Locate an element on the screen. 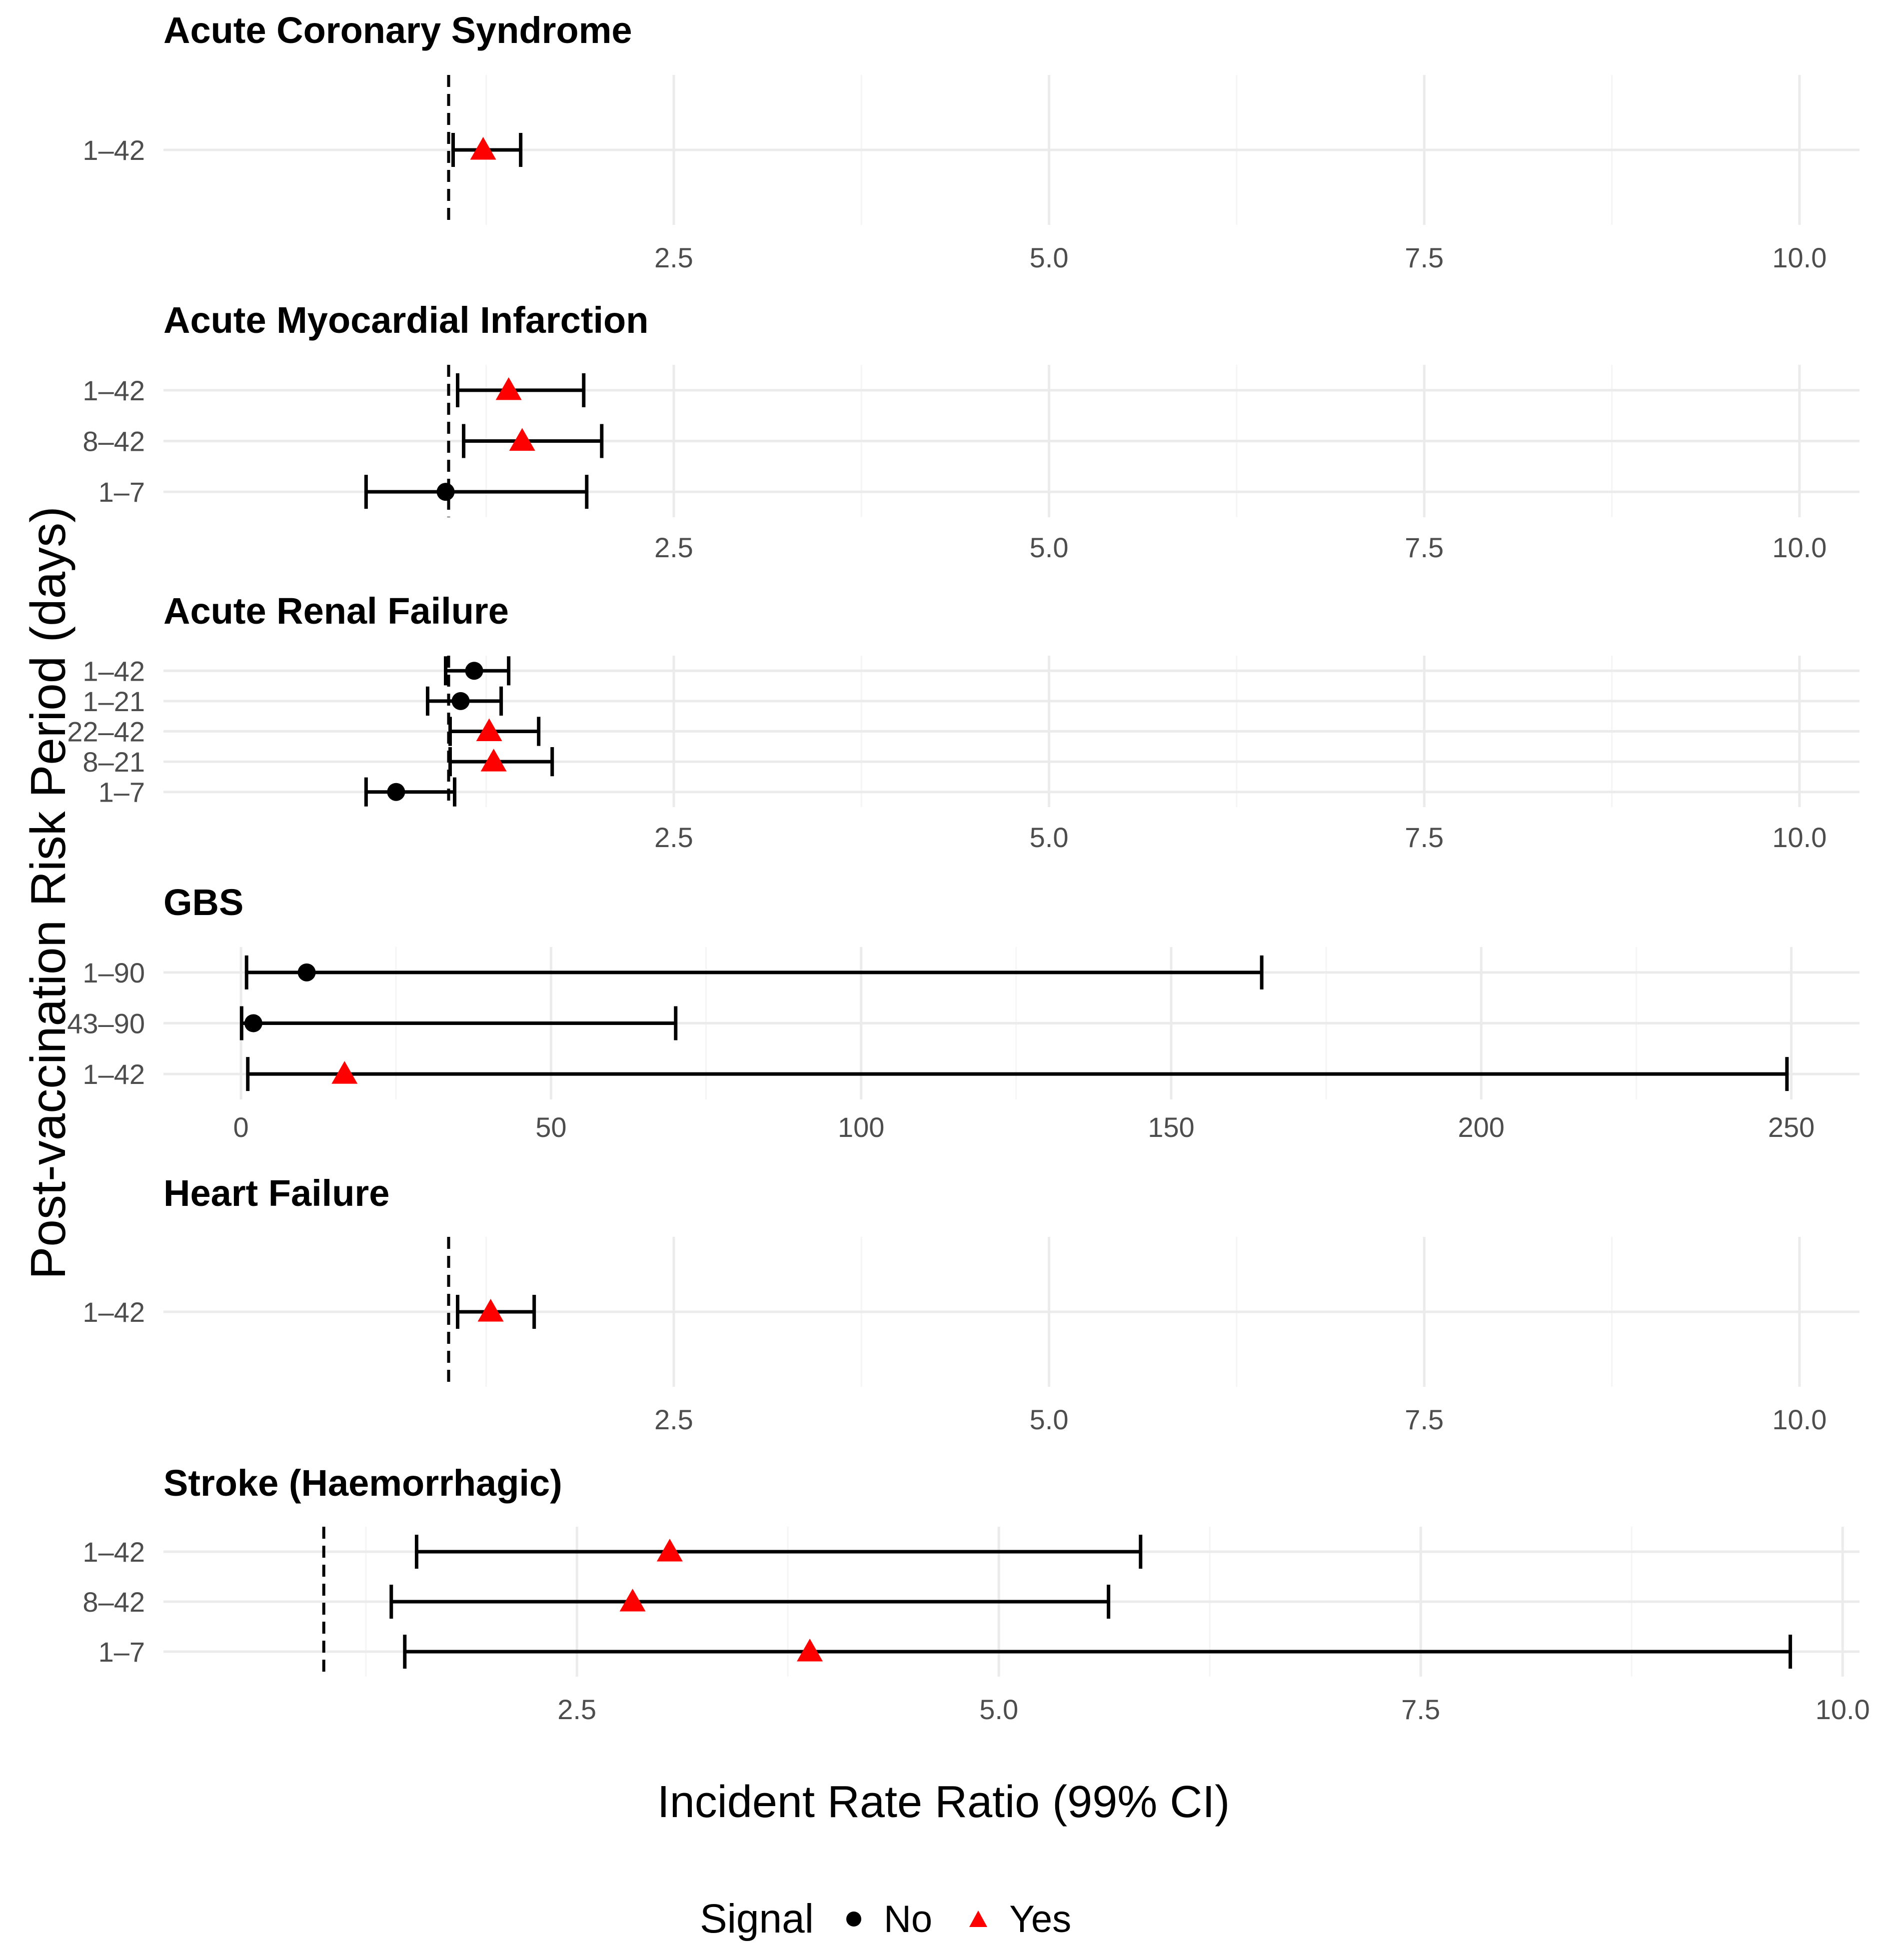  x-tick-label: 200 is located at coordinates (1481, 1127).